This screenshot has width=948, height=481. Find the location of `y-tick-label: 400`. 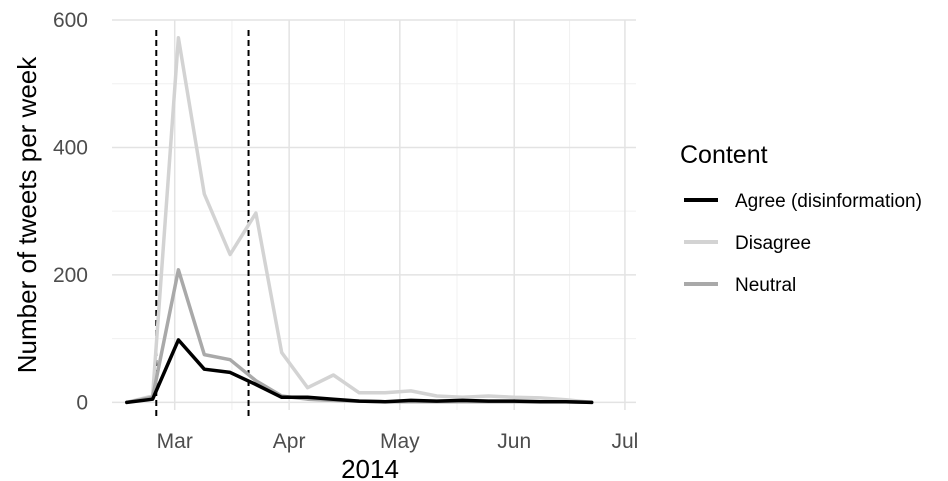

y-tick-label: 400 is located at coordinates (70, 147).